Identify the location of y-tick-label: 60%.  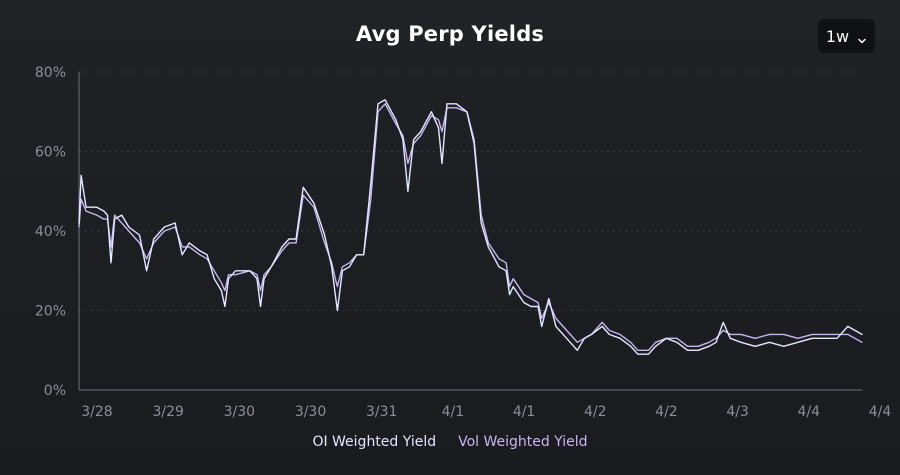
(50, 153).